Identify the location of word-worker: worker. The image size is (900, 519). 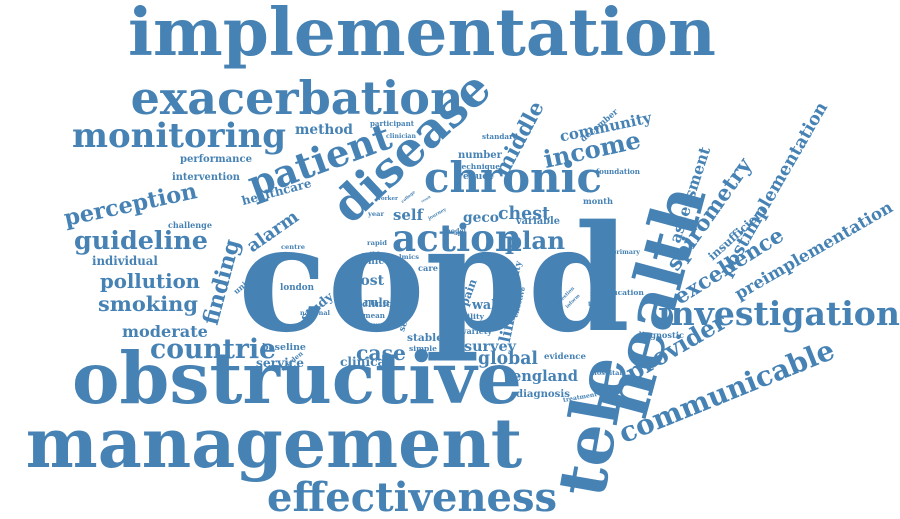
(387, 199).